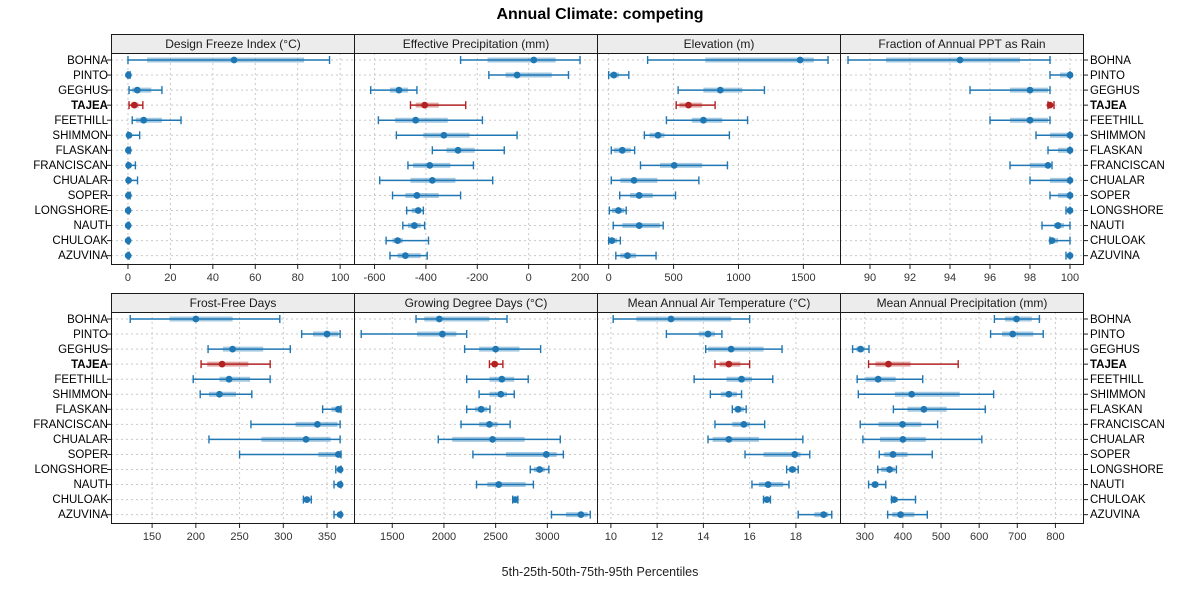 Image resolution: width=1200 pixels, height=600 pixels. I want to click on x-axis-tick-label: 700, so click(1017, 537).